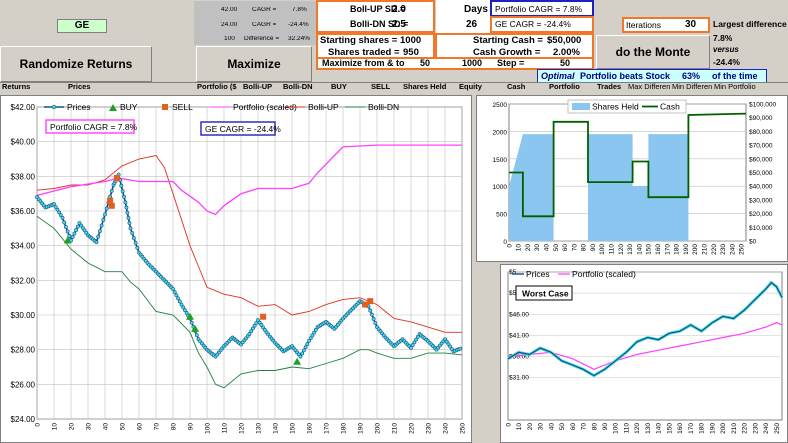 This screenshot has height=443, width=788. What do you see at coordinates (609, 86) in the screenshot?
I see `header-trades: Trades` at bounding box center [609, 86].